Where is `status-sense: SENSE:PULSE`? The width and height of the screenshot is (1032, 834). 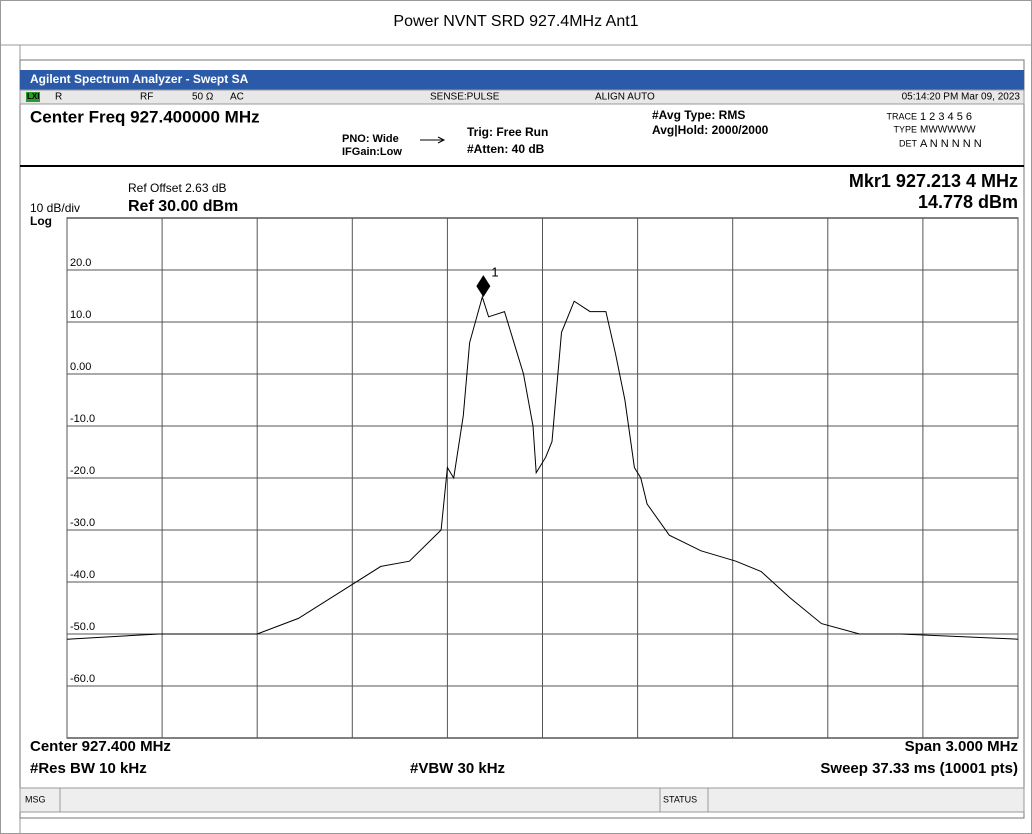 status-sense: SENSE:PULSE is located at coordinates (465, 97).